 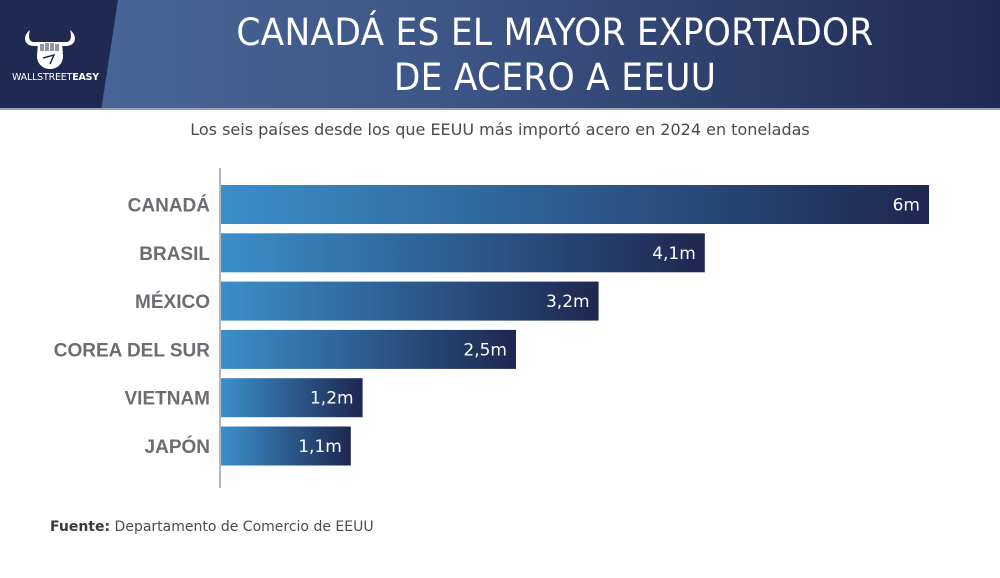 I want to click on bull-horns-fist-icon, so click(x=50, y=49).